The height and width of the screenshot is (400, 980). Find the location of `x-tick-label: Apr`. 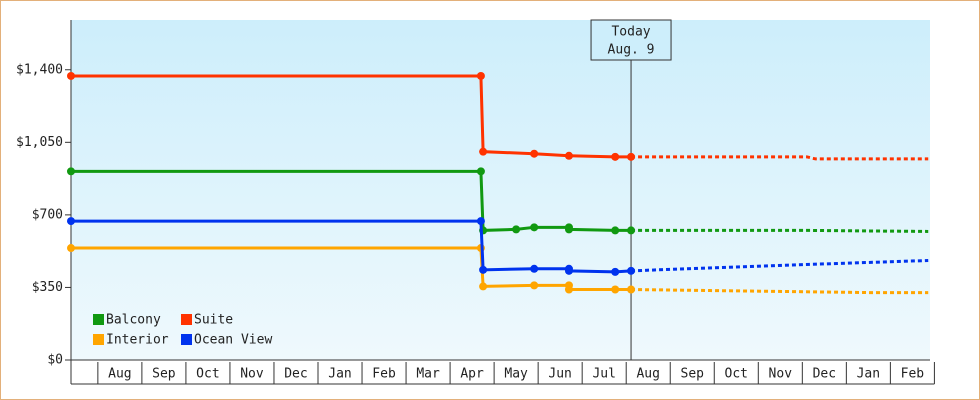

x-tick-label: Apr is located at coordinates (472, 374).